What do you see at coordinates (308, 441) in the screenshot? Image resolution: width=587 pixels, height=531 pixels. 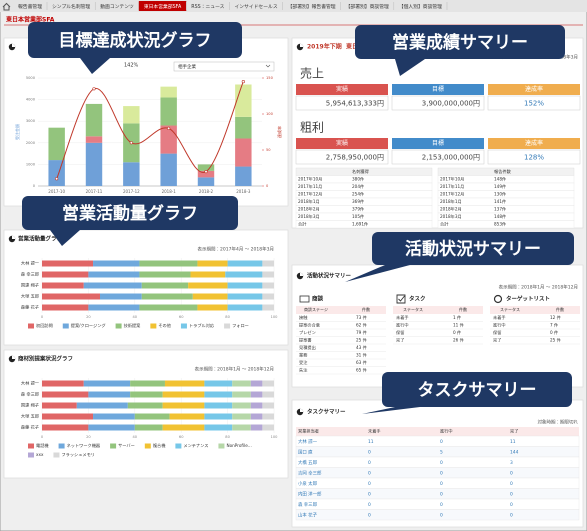 I see `table-cell: 大林 諒一` at bounding box center [308, 441].